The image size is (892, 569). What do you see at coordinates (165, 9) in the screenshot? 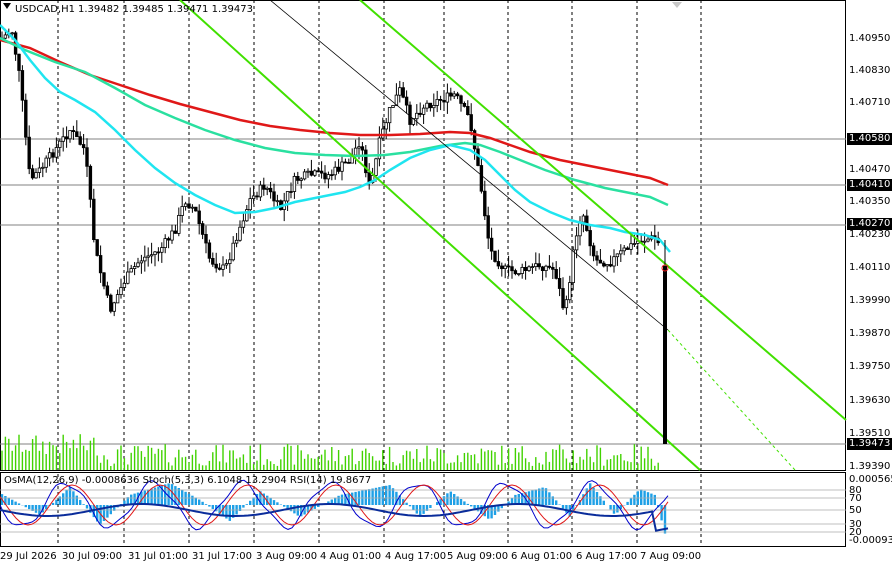
I see `chart-ohlc: 1.39482 1.39485 1.39471 1.39473` at bounding box center [165, 9].